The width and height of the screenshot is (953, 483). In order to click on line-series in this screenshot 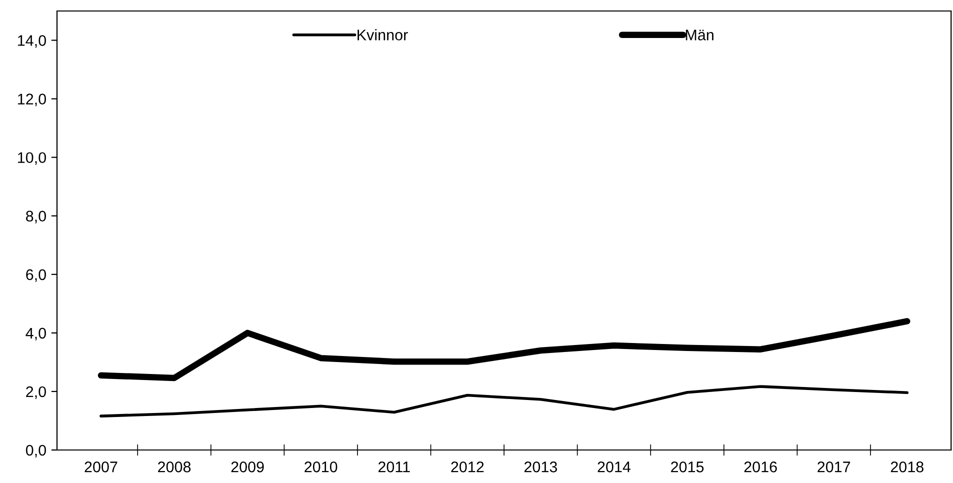, I will do `click(504, 401)`.